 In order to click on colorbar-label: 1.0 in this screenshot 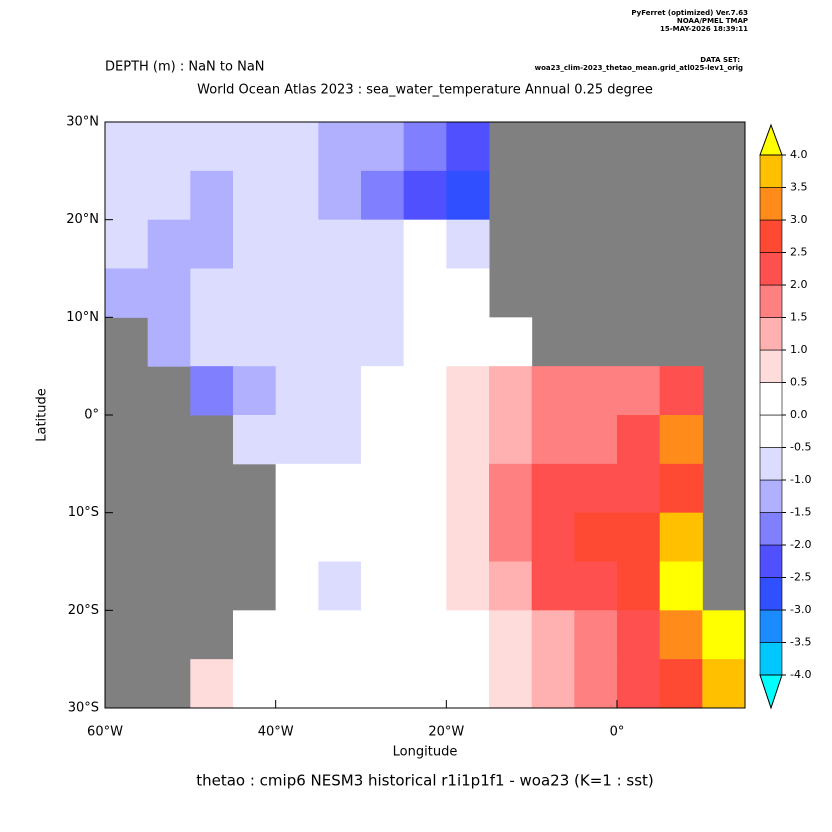, I will do `click(799, 349)`.